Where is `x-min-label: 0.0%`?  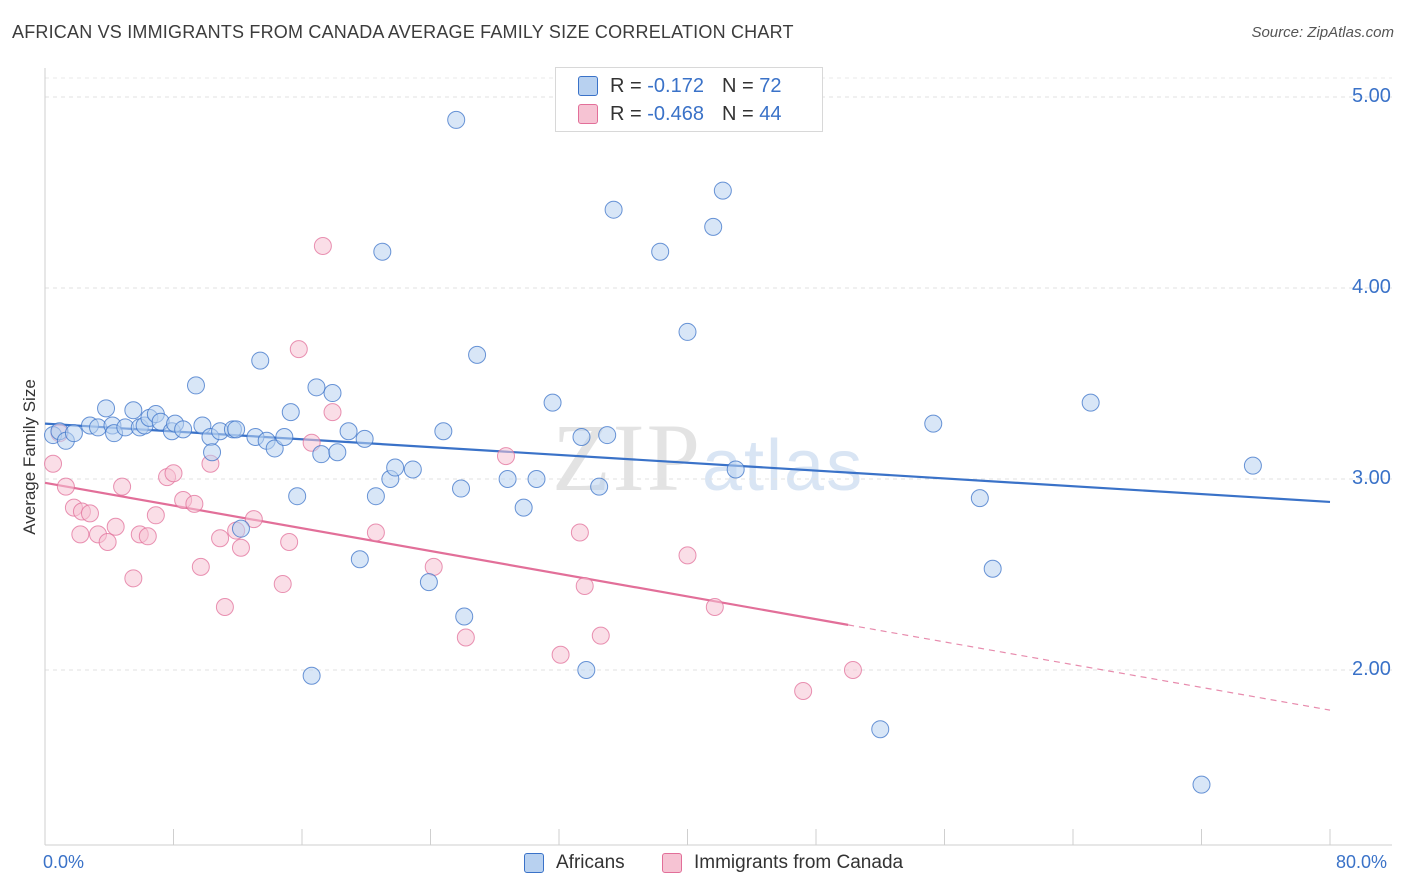 x-min-label: 0.0% is located at coordinates (64, 862).